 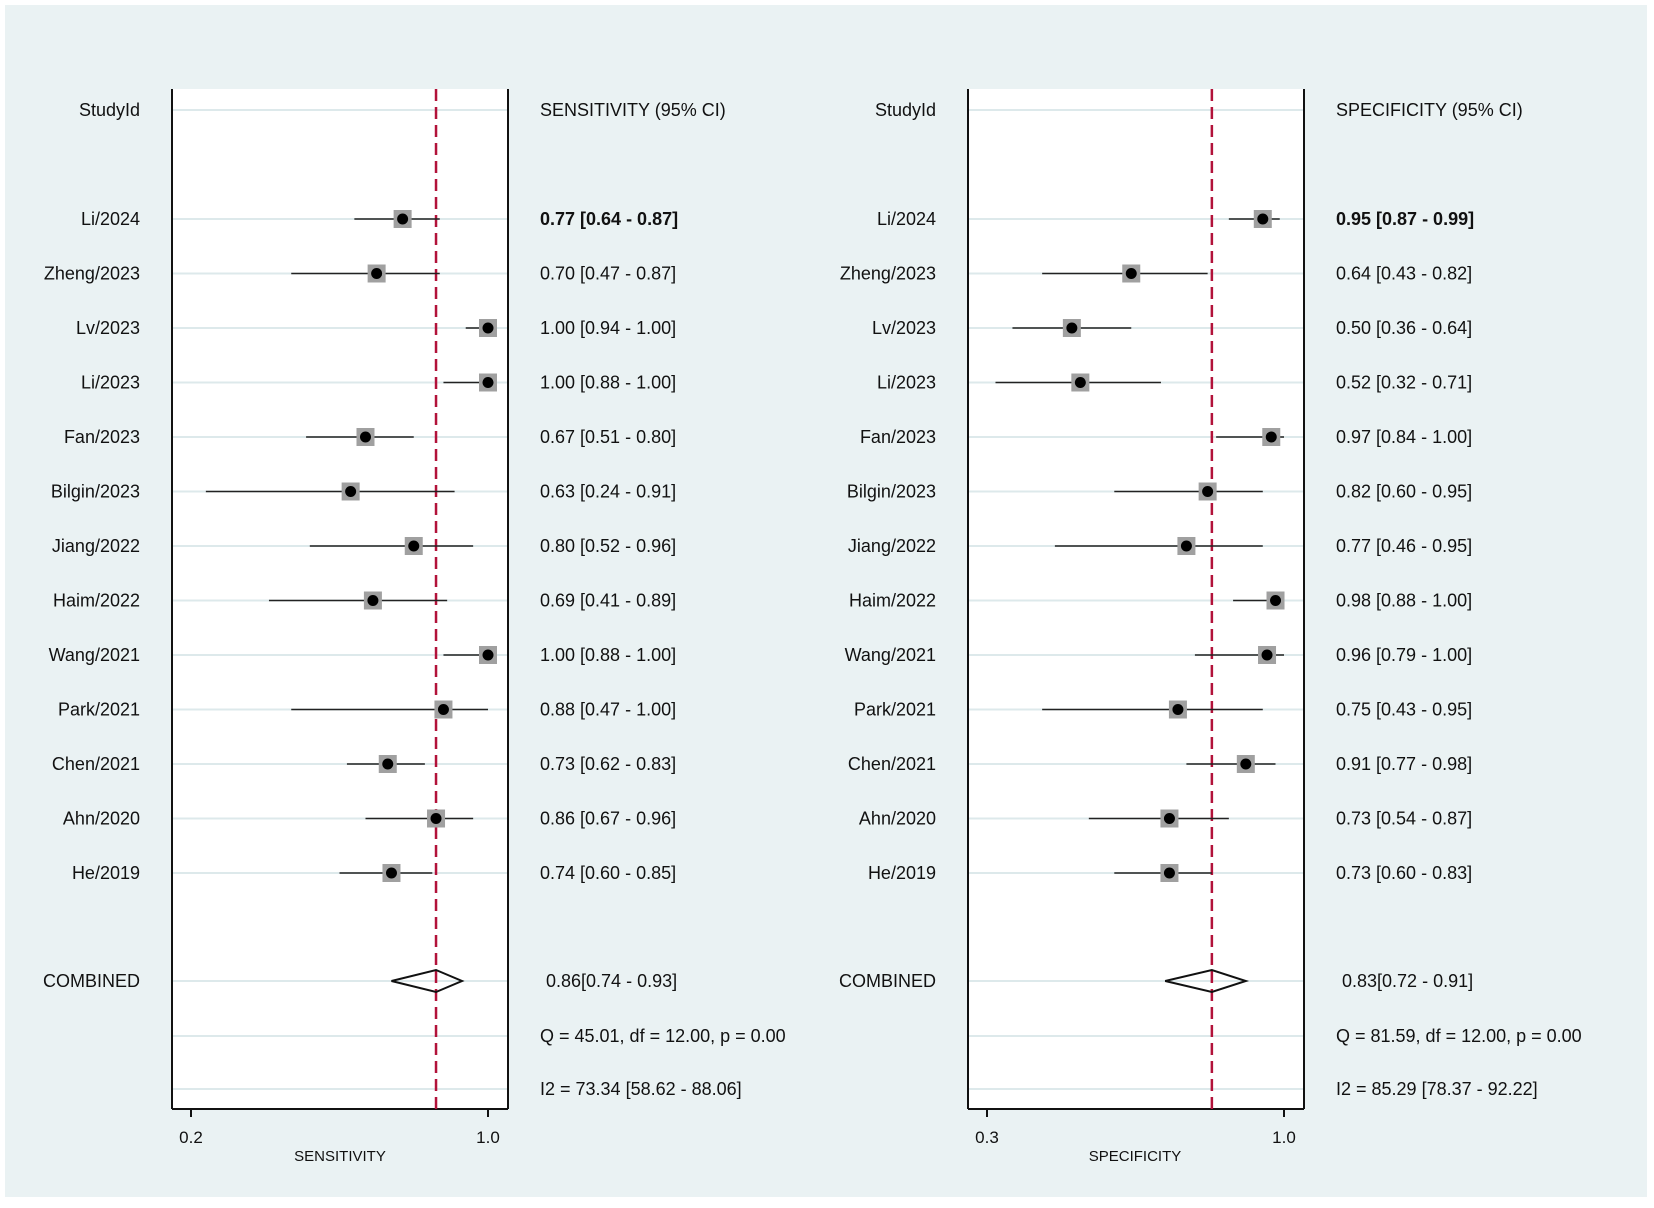 I want to click on study-ci-label: 0.63 [0.24 - 0.91], so click(x=608, y=492).